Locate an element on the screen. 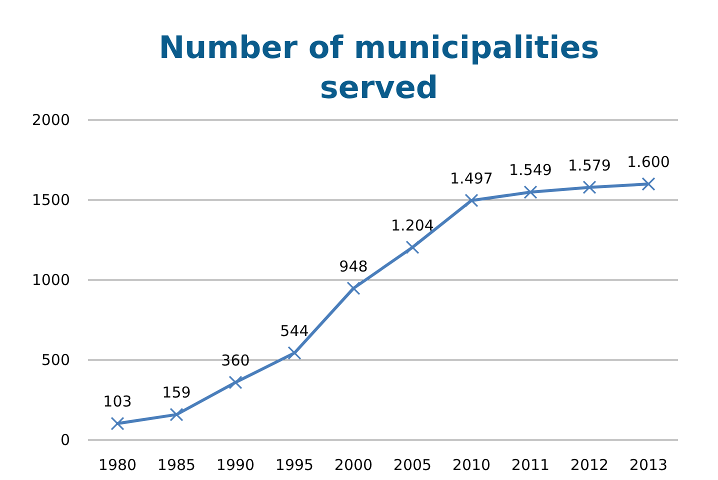  x-tick-label: 2005 is located at coordinates (412, 465).